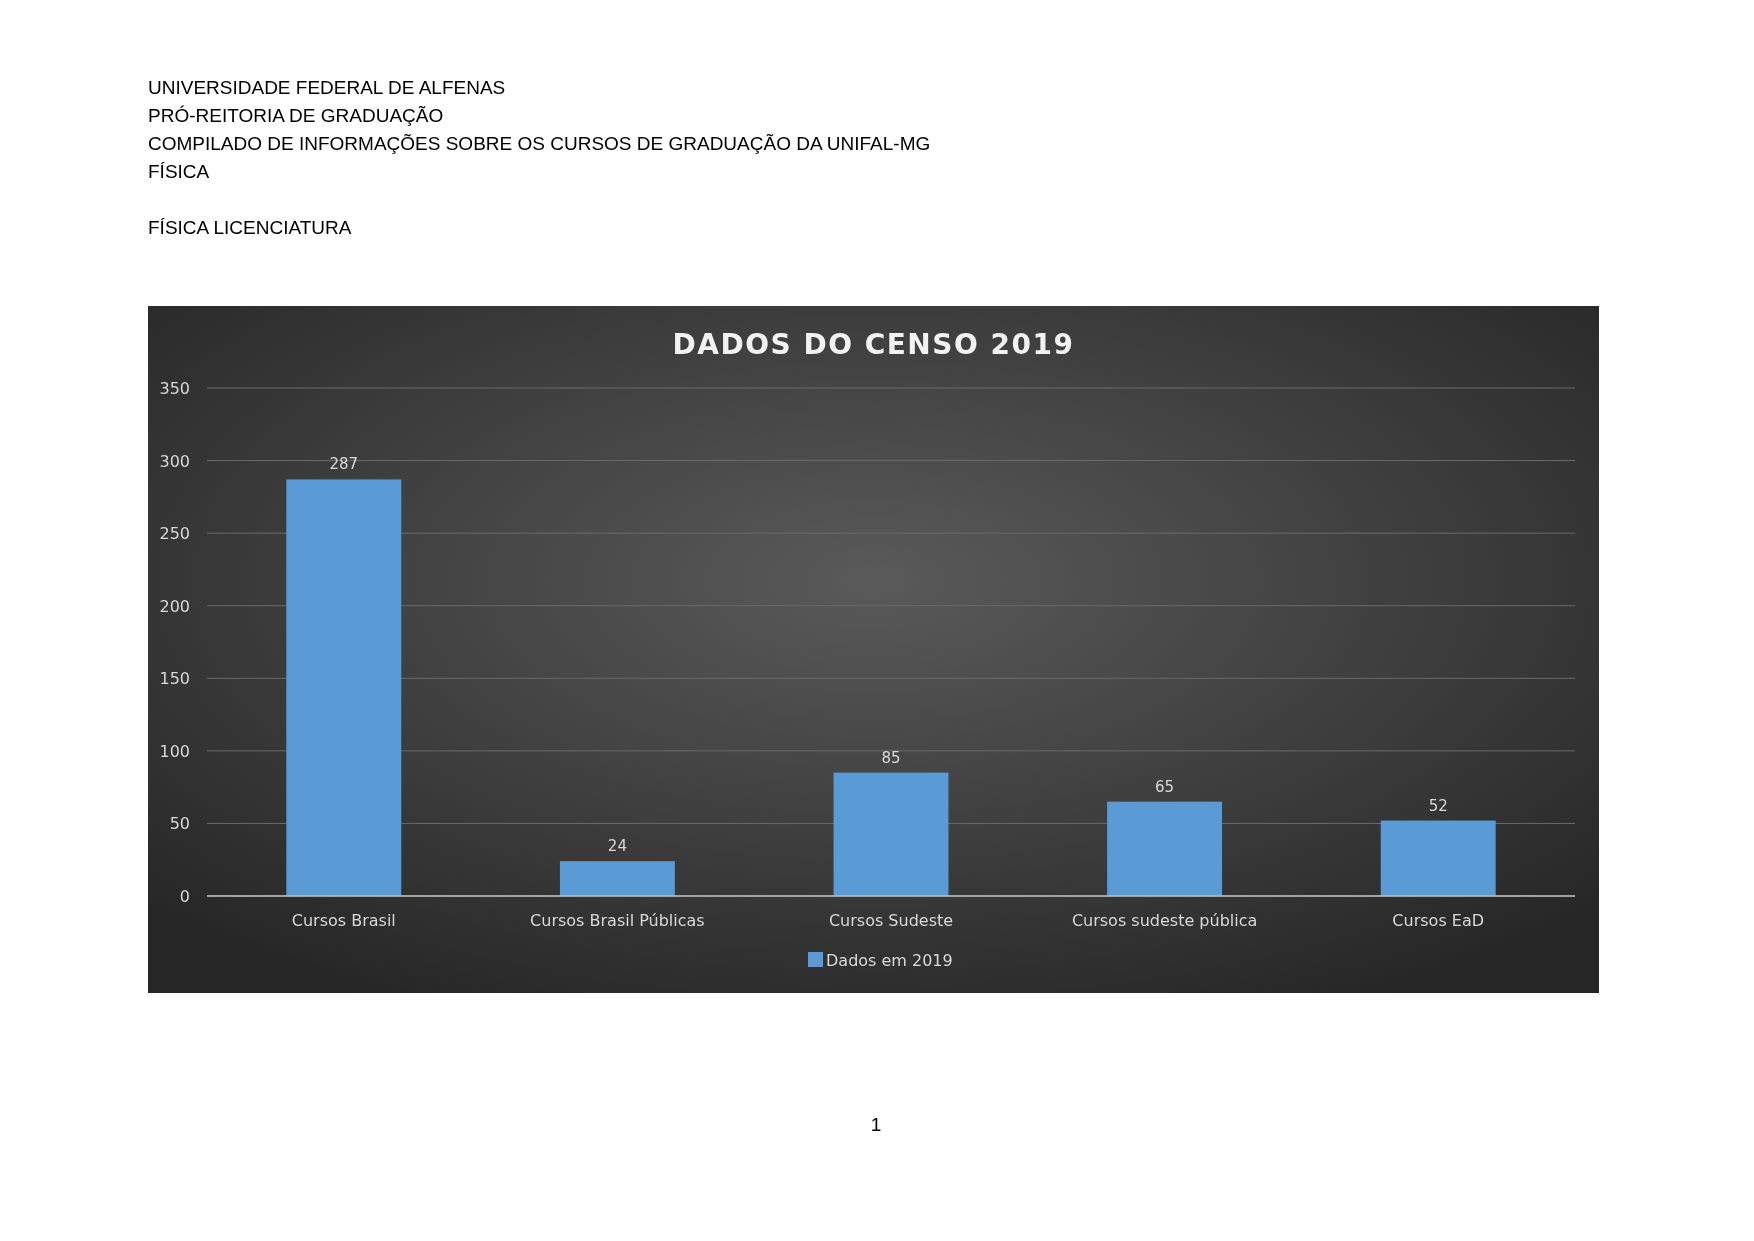  I want to click on y-tick-label: 50, so click(179, 824).